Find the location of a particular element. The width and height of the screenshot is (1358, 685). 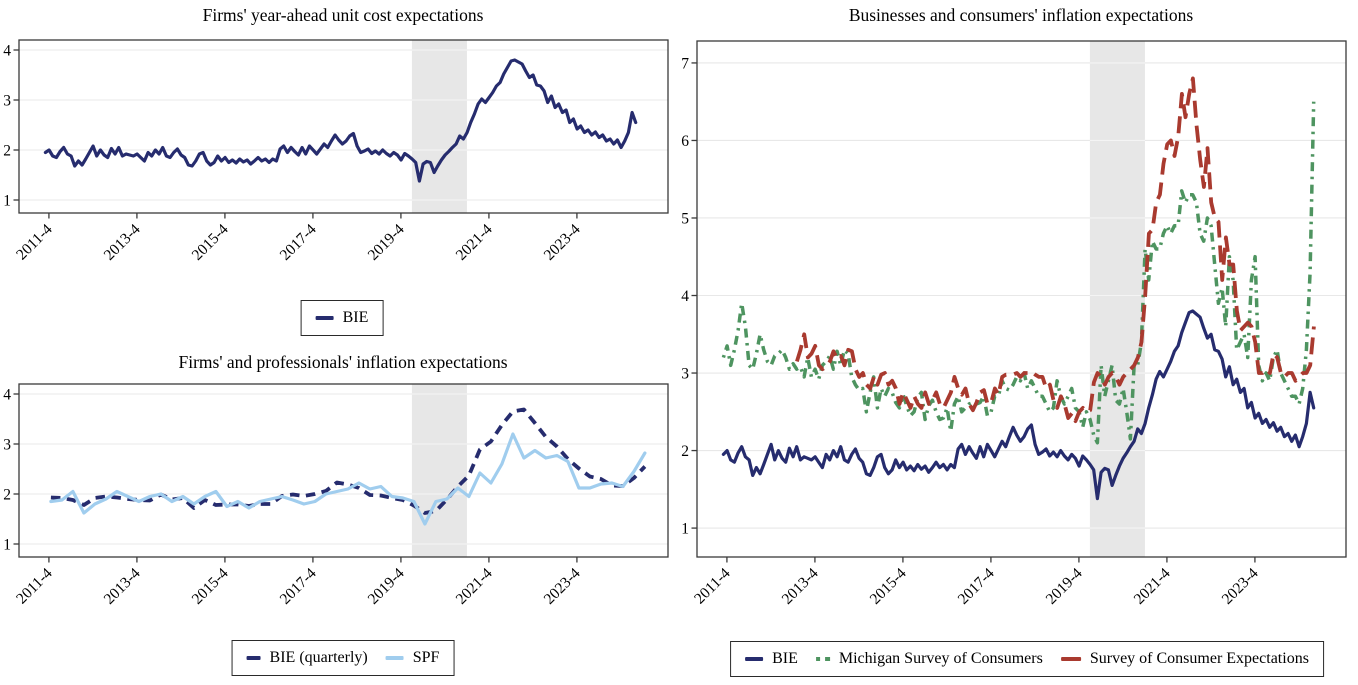

legend-label: SPF is located at coordinates (426, 657).